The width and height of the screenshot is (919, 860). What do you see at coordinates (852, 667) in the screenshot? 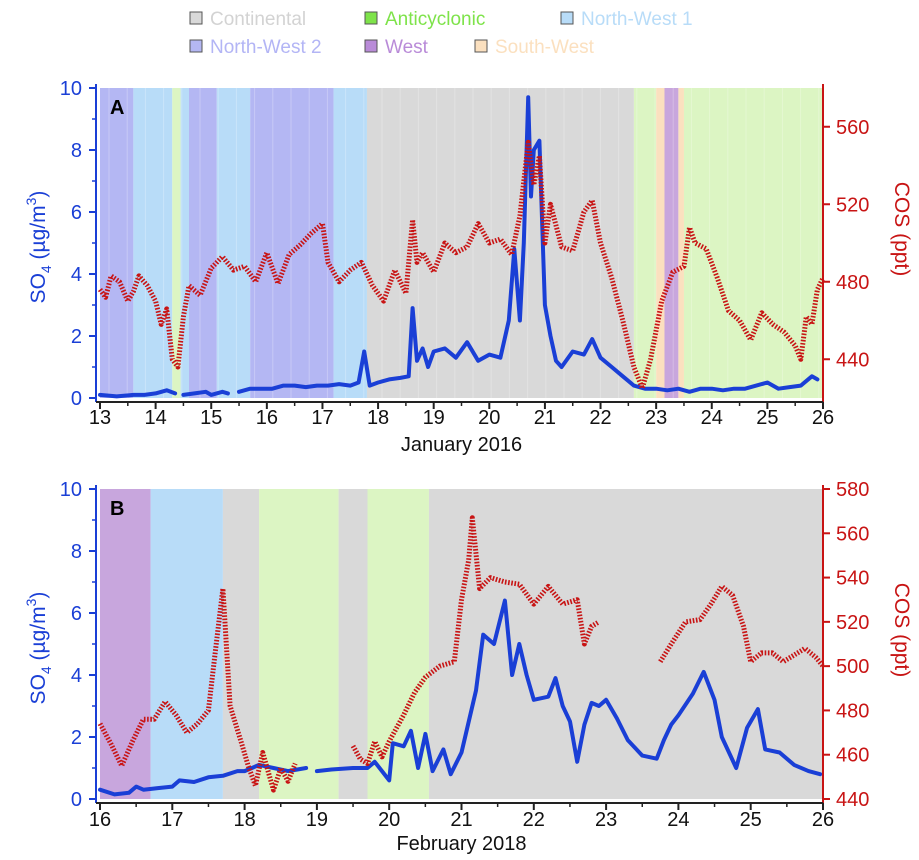
I see `right-tick-label: 500` at bounding box center [852, 667].